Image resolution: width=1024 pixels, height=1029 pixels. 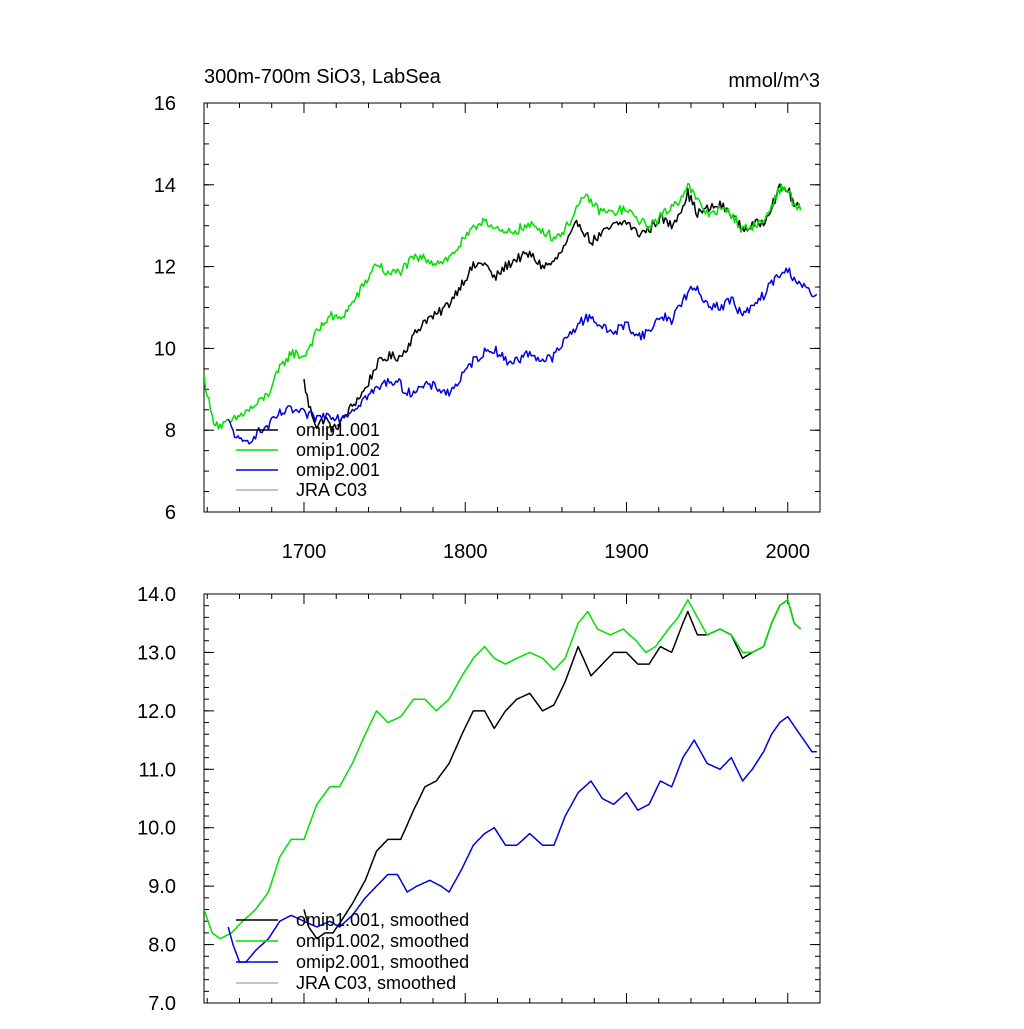 What do you see at coordinates (165, 104) in the screenshot?
I see `y-tick-label: 16` at bounding box center [165, 104].